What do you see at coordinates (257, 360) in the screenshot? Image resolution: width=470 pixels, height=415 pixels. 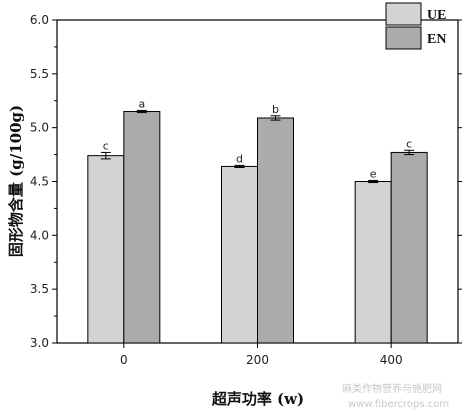 I see `x-tick-label: 200` at bounding box center [257, 360].